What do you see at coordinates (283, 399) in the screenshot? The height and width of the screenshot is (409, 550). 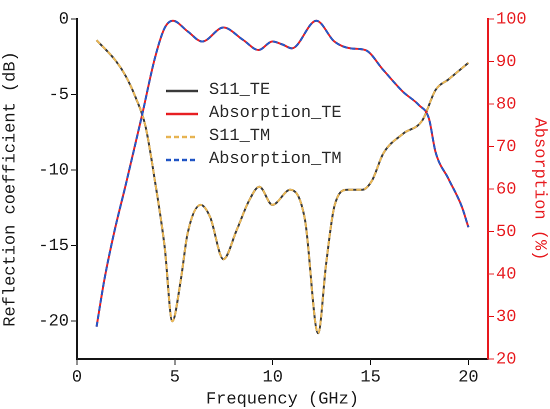 I see `x-axis-title: Frequency (GHz)` at bounding box center [283, 399].